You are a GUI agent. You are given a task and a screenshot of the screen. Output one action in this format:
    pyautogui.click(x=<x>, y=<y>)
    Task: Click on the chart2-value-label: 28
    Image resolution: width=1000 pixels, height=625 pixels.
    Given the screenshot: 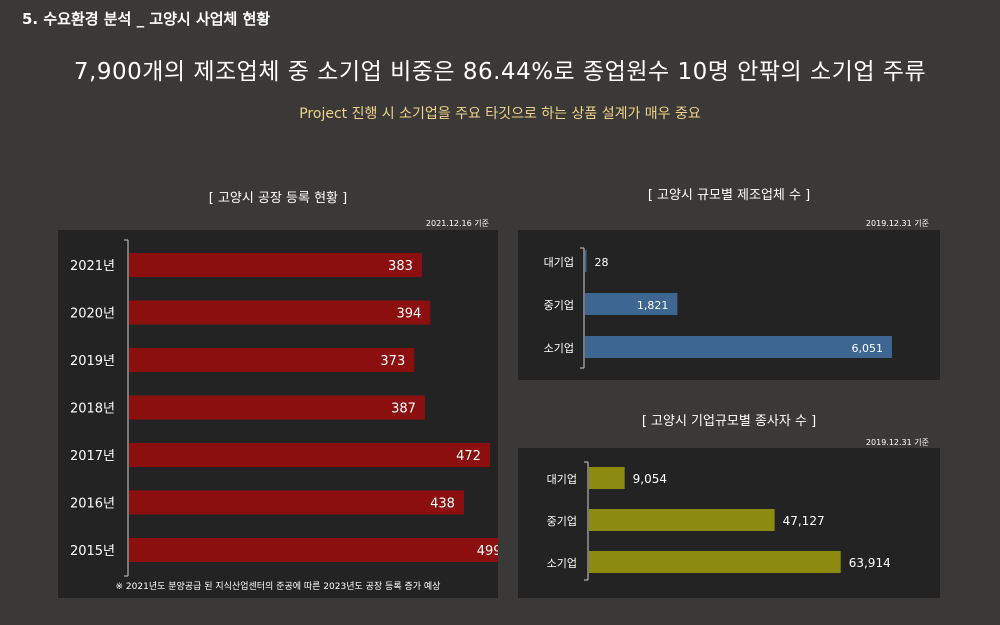 What is the action you would take?
    pyautogui.click(x=602, y=262)
    